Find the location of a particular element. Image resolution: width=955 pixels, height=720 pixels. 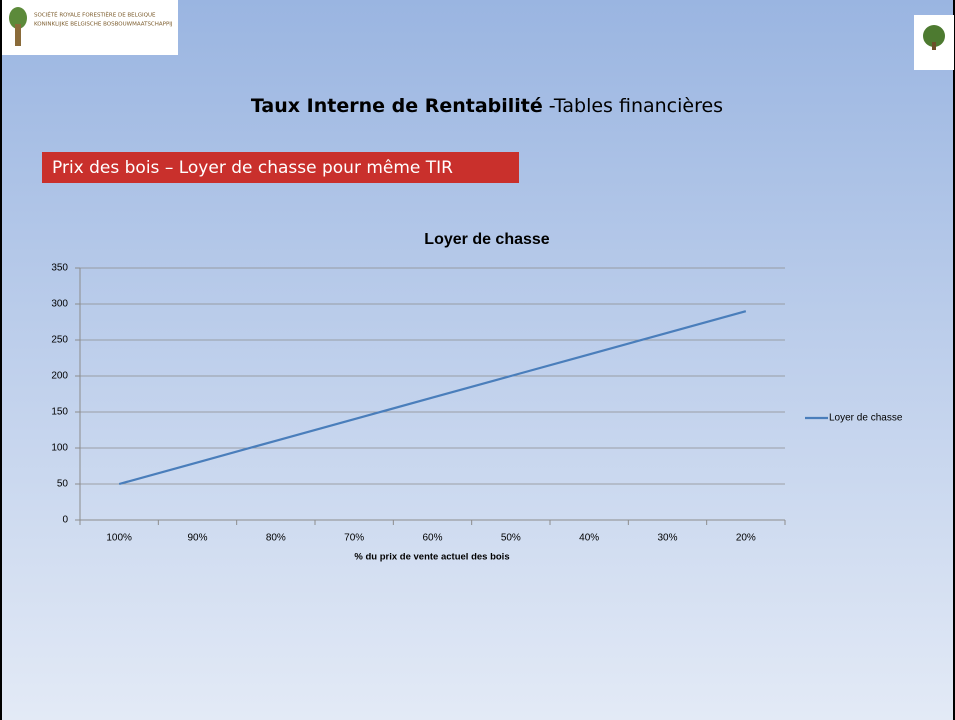

y-tick-label: 300 is located at coordinates (59, 304).